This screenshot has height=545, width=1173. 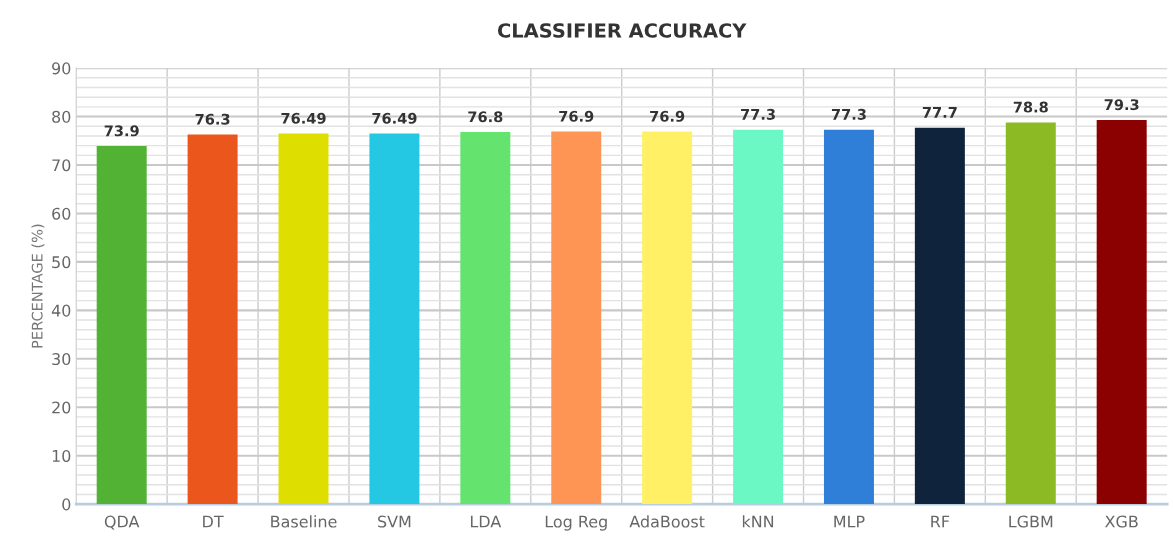 What do you see at coordinates (1031, 521) in the screenshot?
I see `x-tick-label: LGBM` at bounding box center [1031, 521].